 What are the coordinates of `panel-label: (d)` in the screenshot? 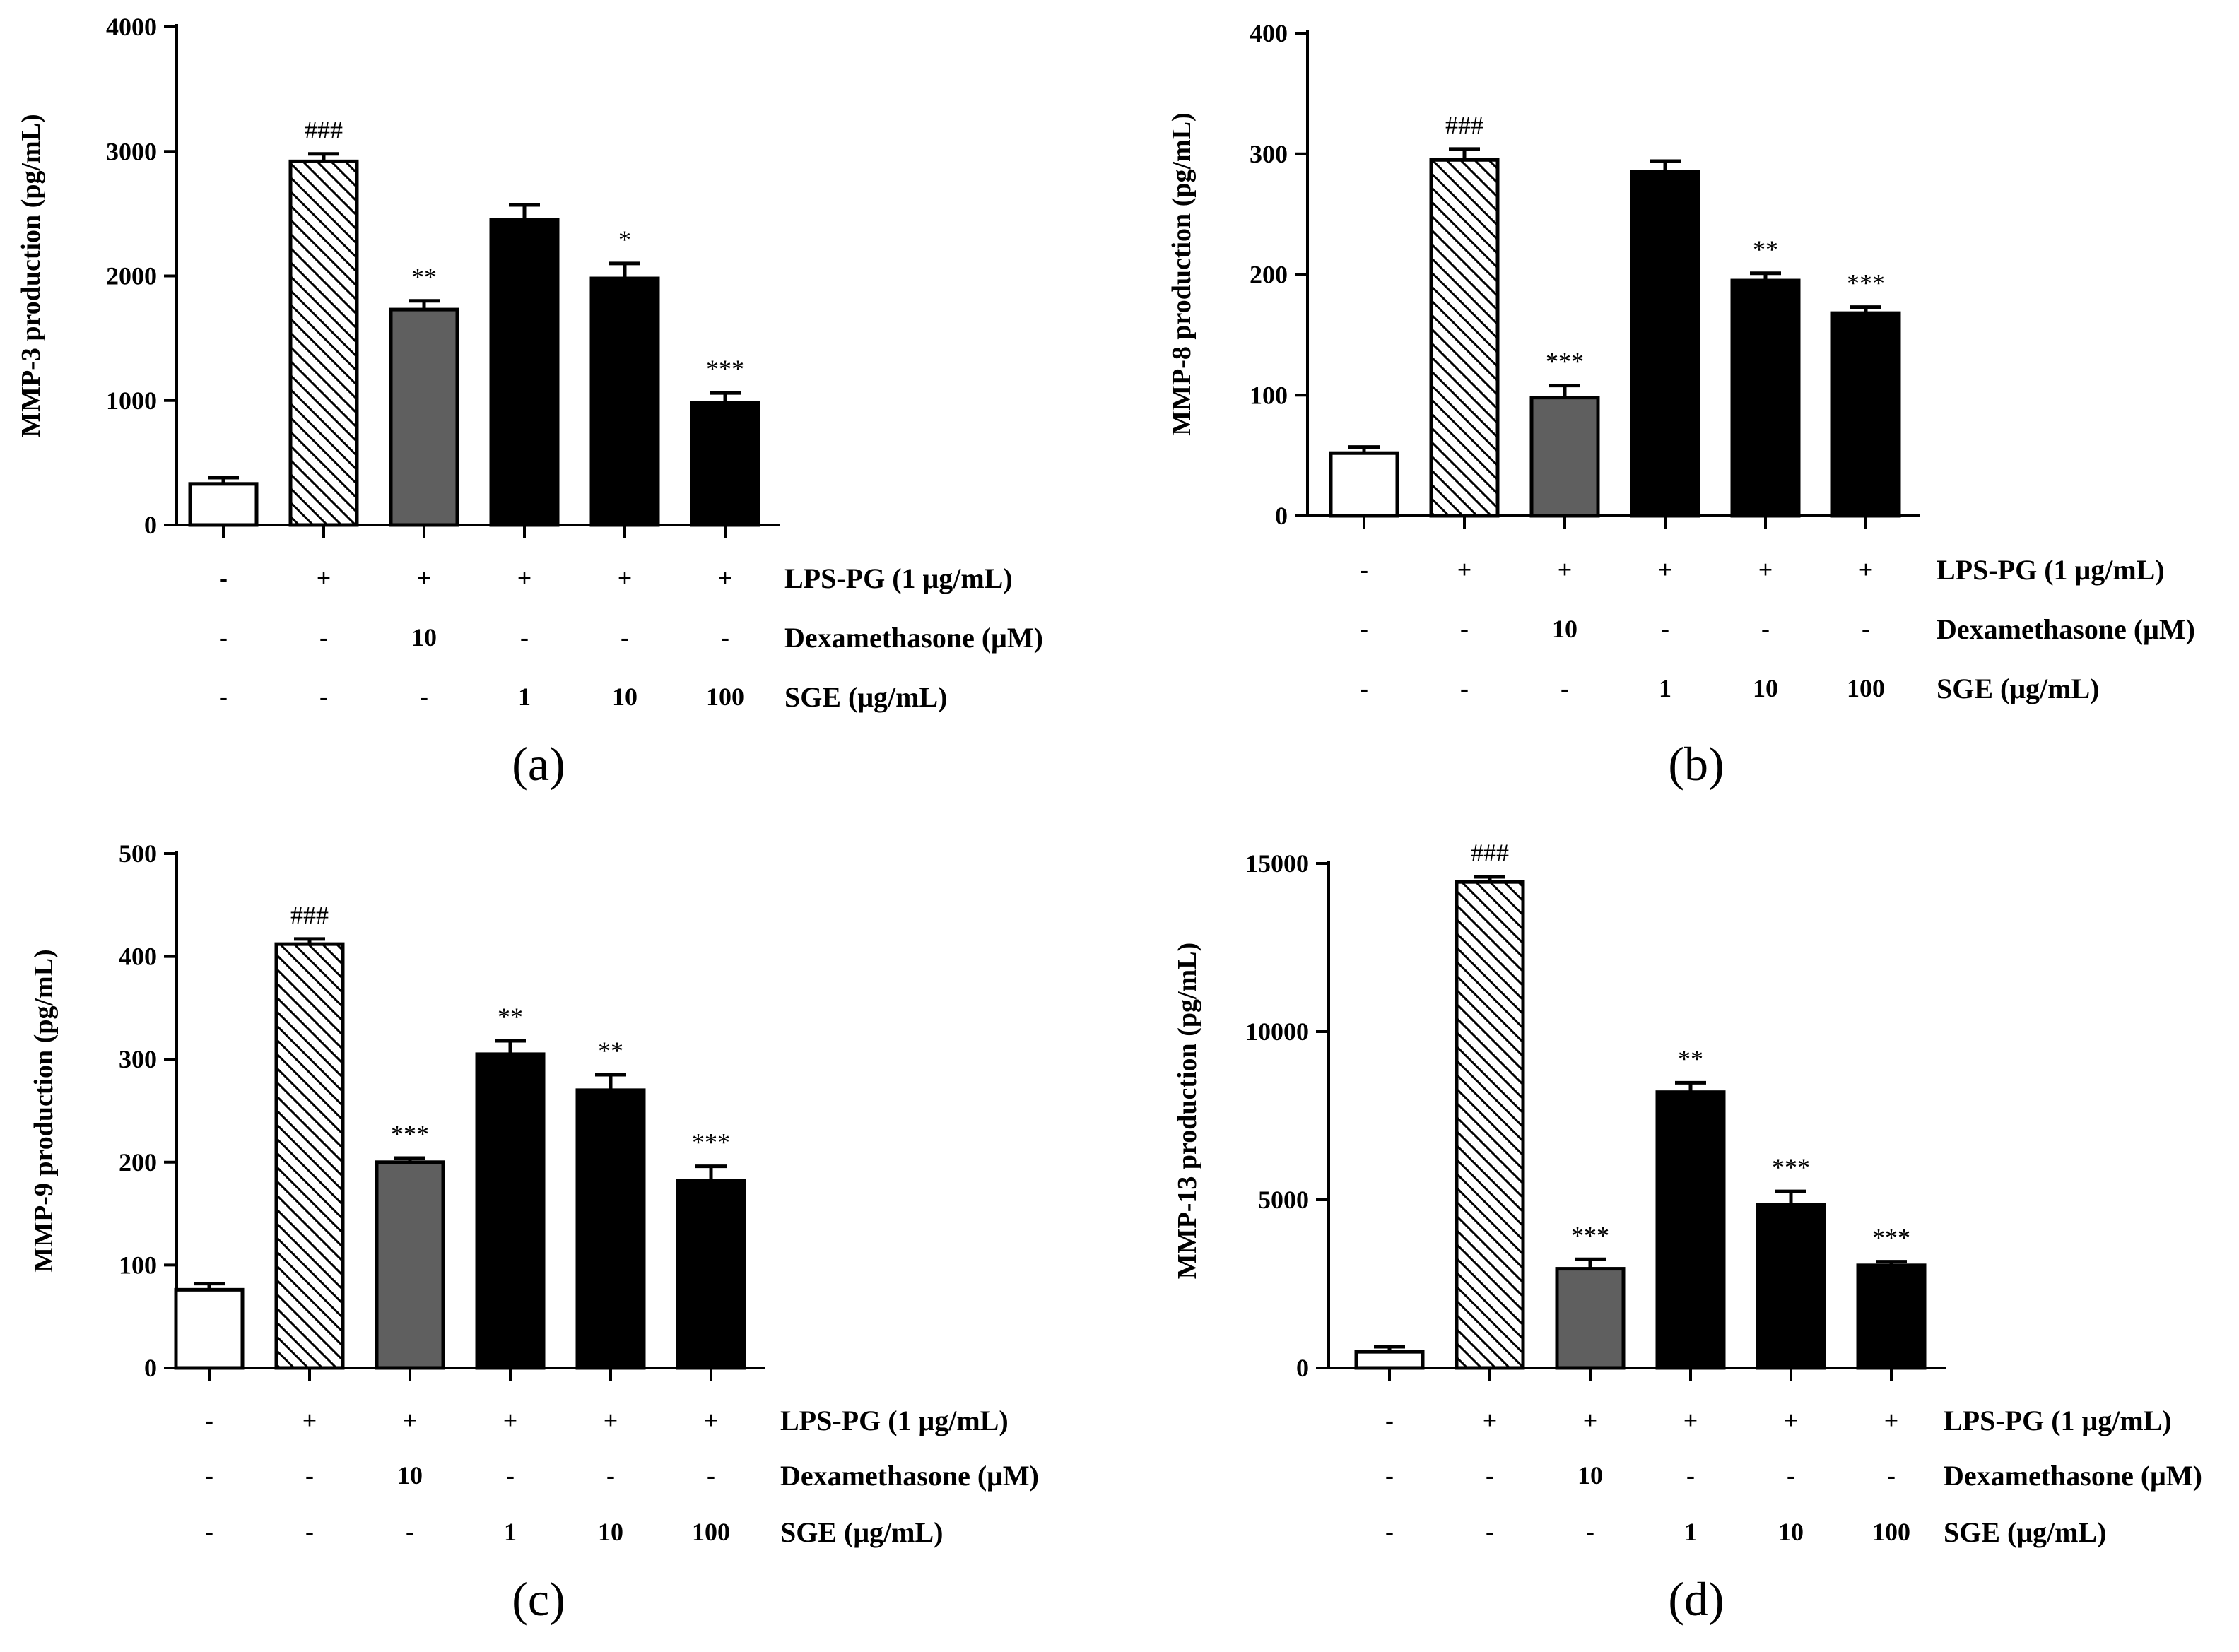 It's located at (1696, 1599).